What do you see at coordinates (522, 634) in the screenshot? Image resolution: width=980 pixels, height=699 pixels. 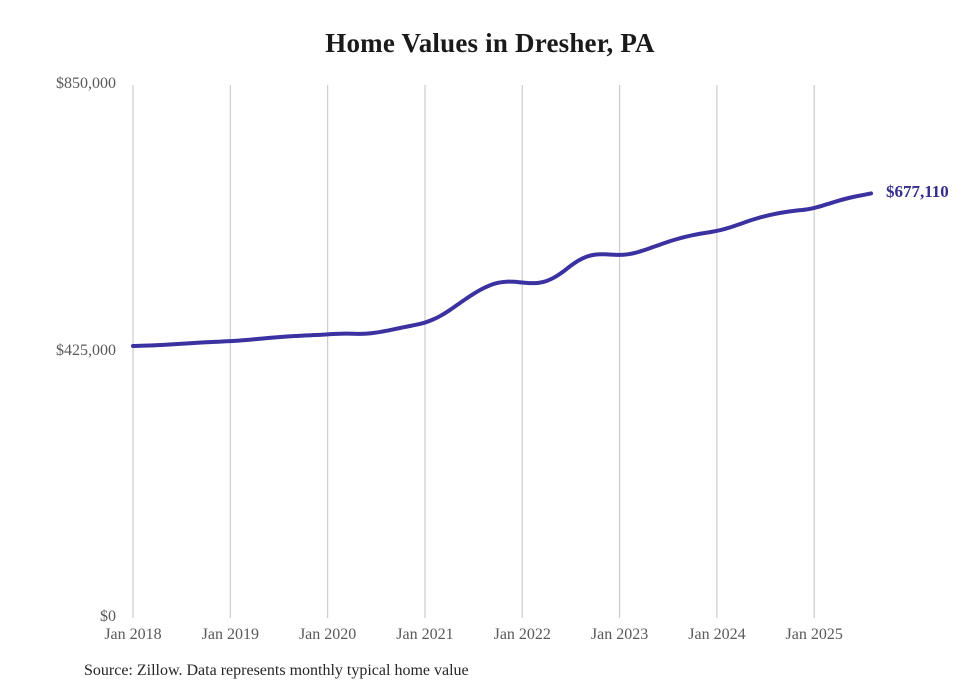 I see `x-tick-label: Jan 2022` at bounding box center [522, 634].